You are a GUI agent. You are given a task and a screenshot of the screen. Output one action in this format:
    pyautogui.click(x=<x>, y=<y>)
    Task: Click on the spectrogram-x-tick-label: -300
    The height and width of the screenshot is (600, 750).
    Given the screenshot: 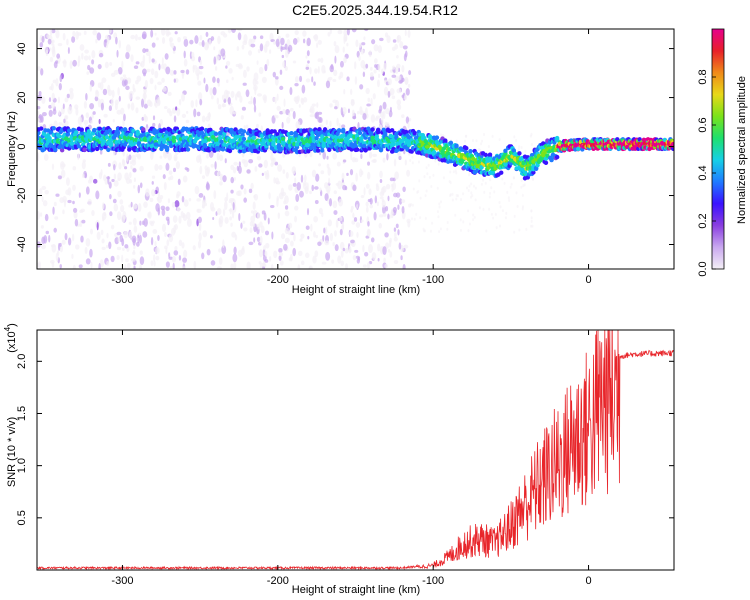 What is the action you would take?
    pyautogui.click(x=122, y=280)
    